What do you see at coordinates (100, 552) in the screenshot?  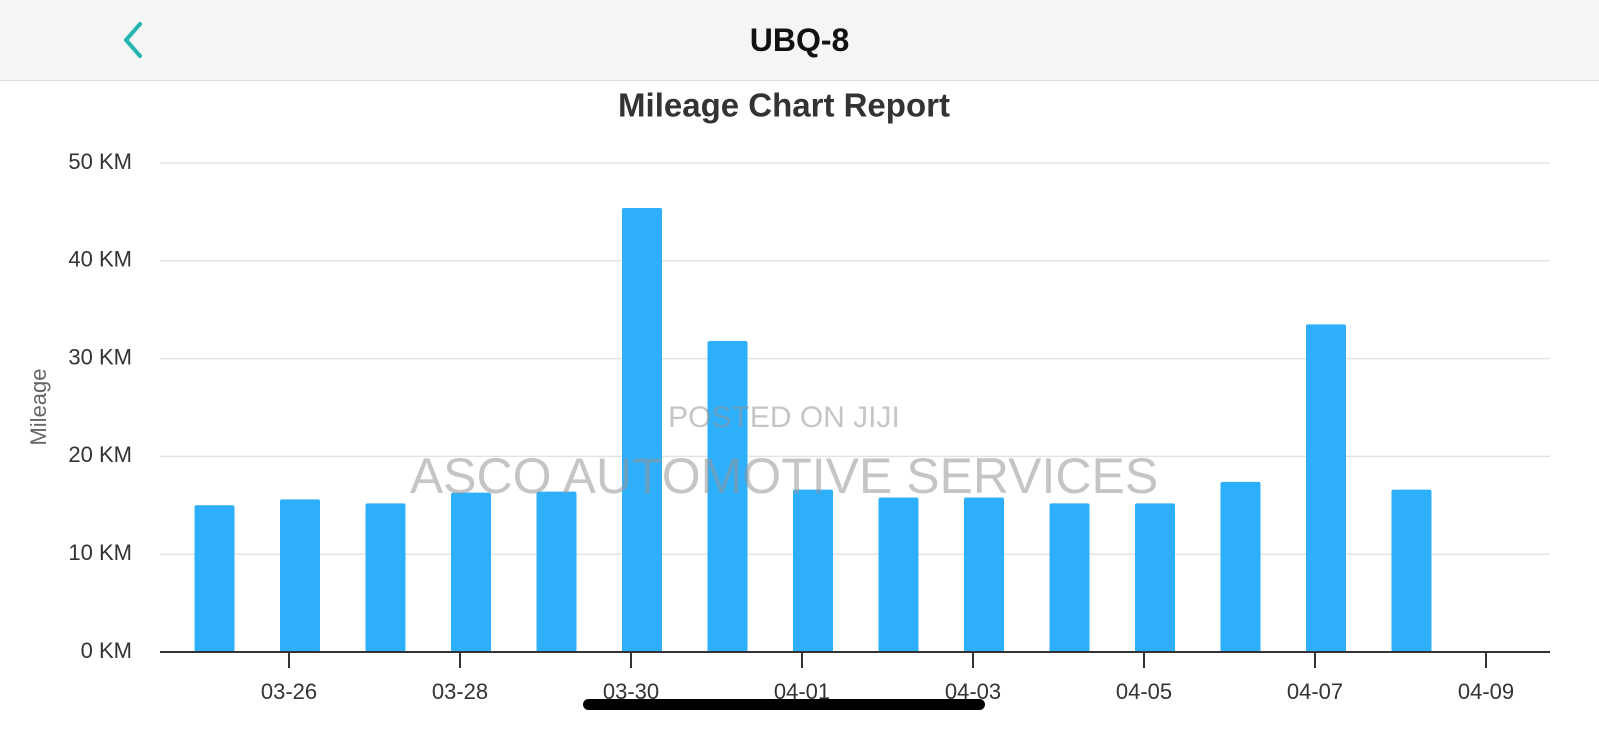 I see `y-tick-label: 10 KM` at bounding box center [100, 552].